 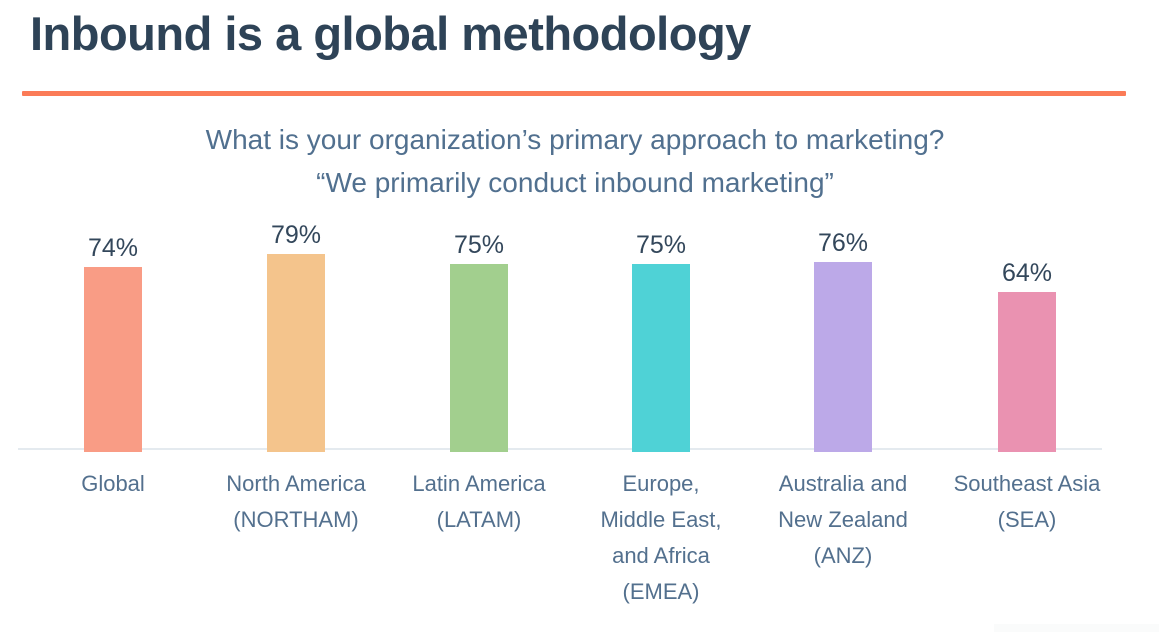 What do you see at coordinates (390, 33) in the screenshot?
I see `slide-title: Inbound is a global methodology` at bounding box center [390, 33].